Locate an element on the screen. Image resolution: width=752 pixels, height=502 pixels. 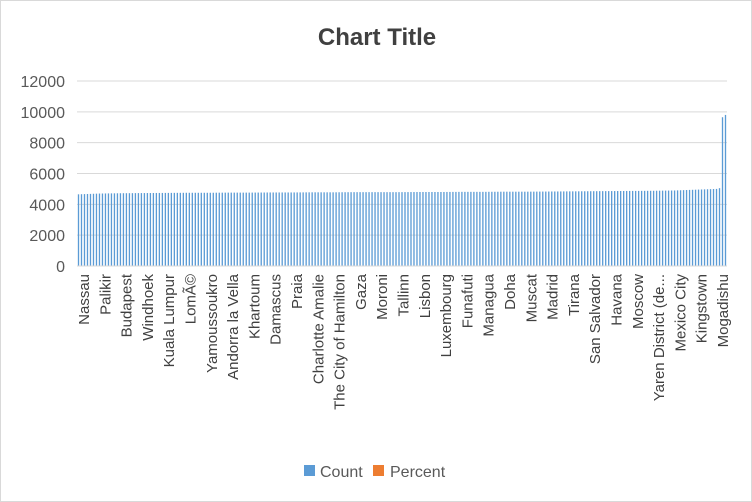
x-tick-label: Mexico City is located at coordinates (680, 313).